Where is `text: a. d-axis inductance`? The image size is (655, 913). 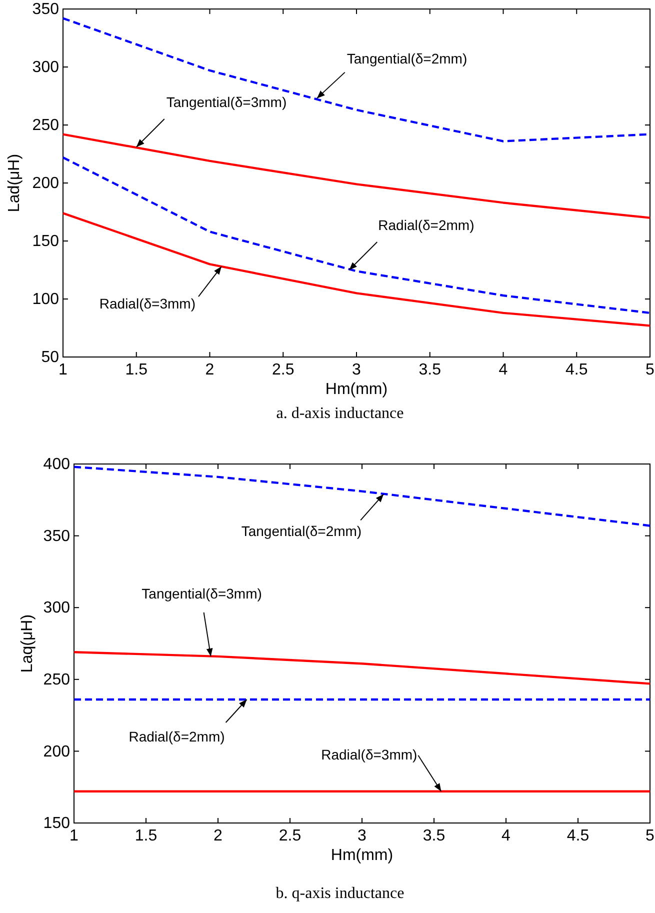 text: a. d-axis inductance is located at coordinates (340, 413).